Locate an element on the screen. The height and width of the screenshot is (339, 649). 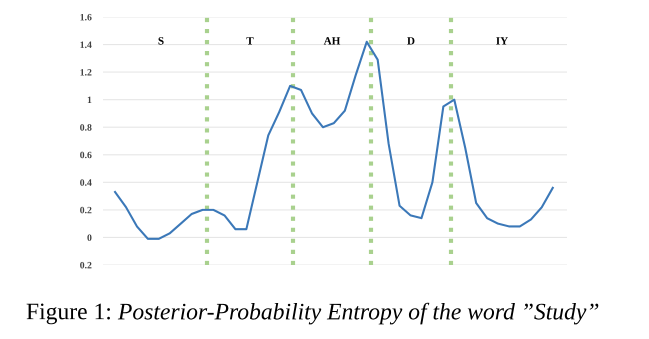
y-tick-label: 1 is located at coordinates (90, 100).